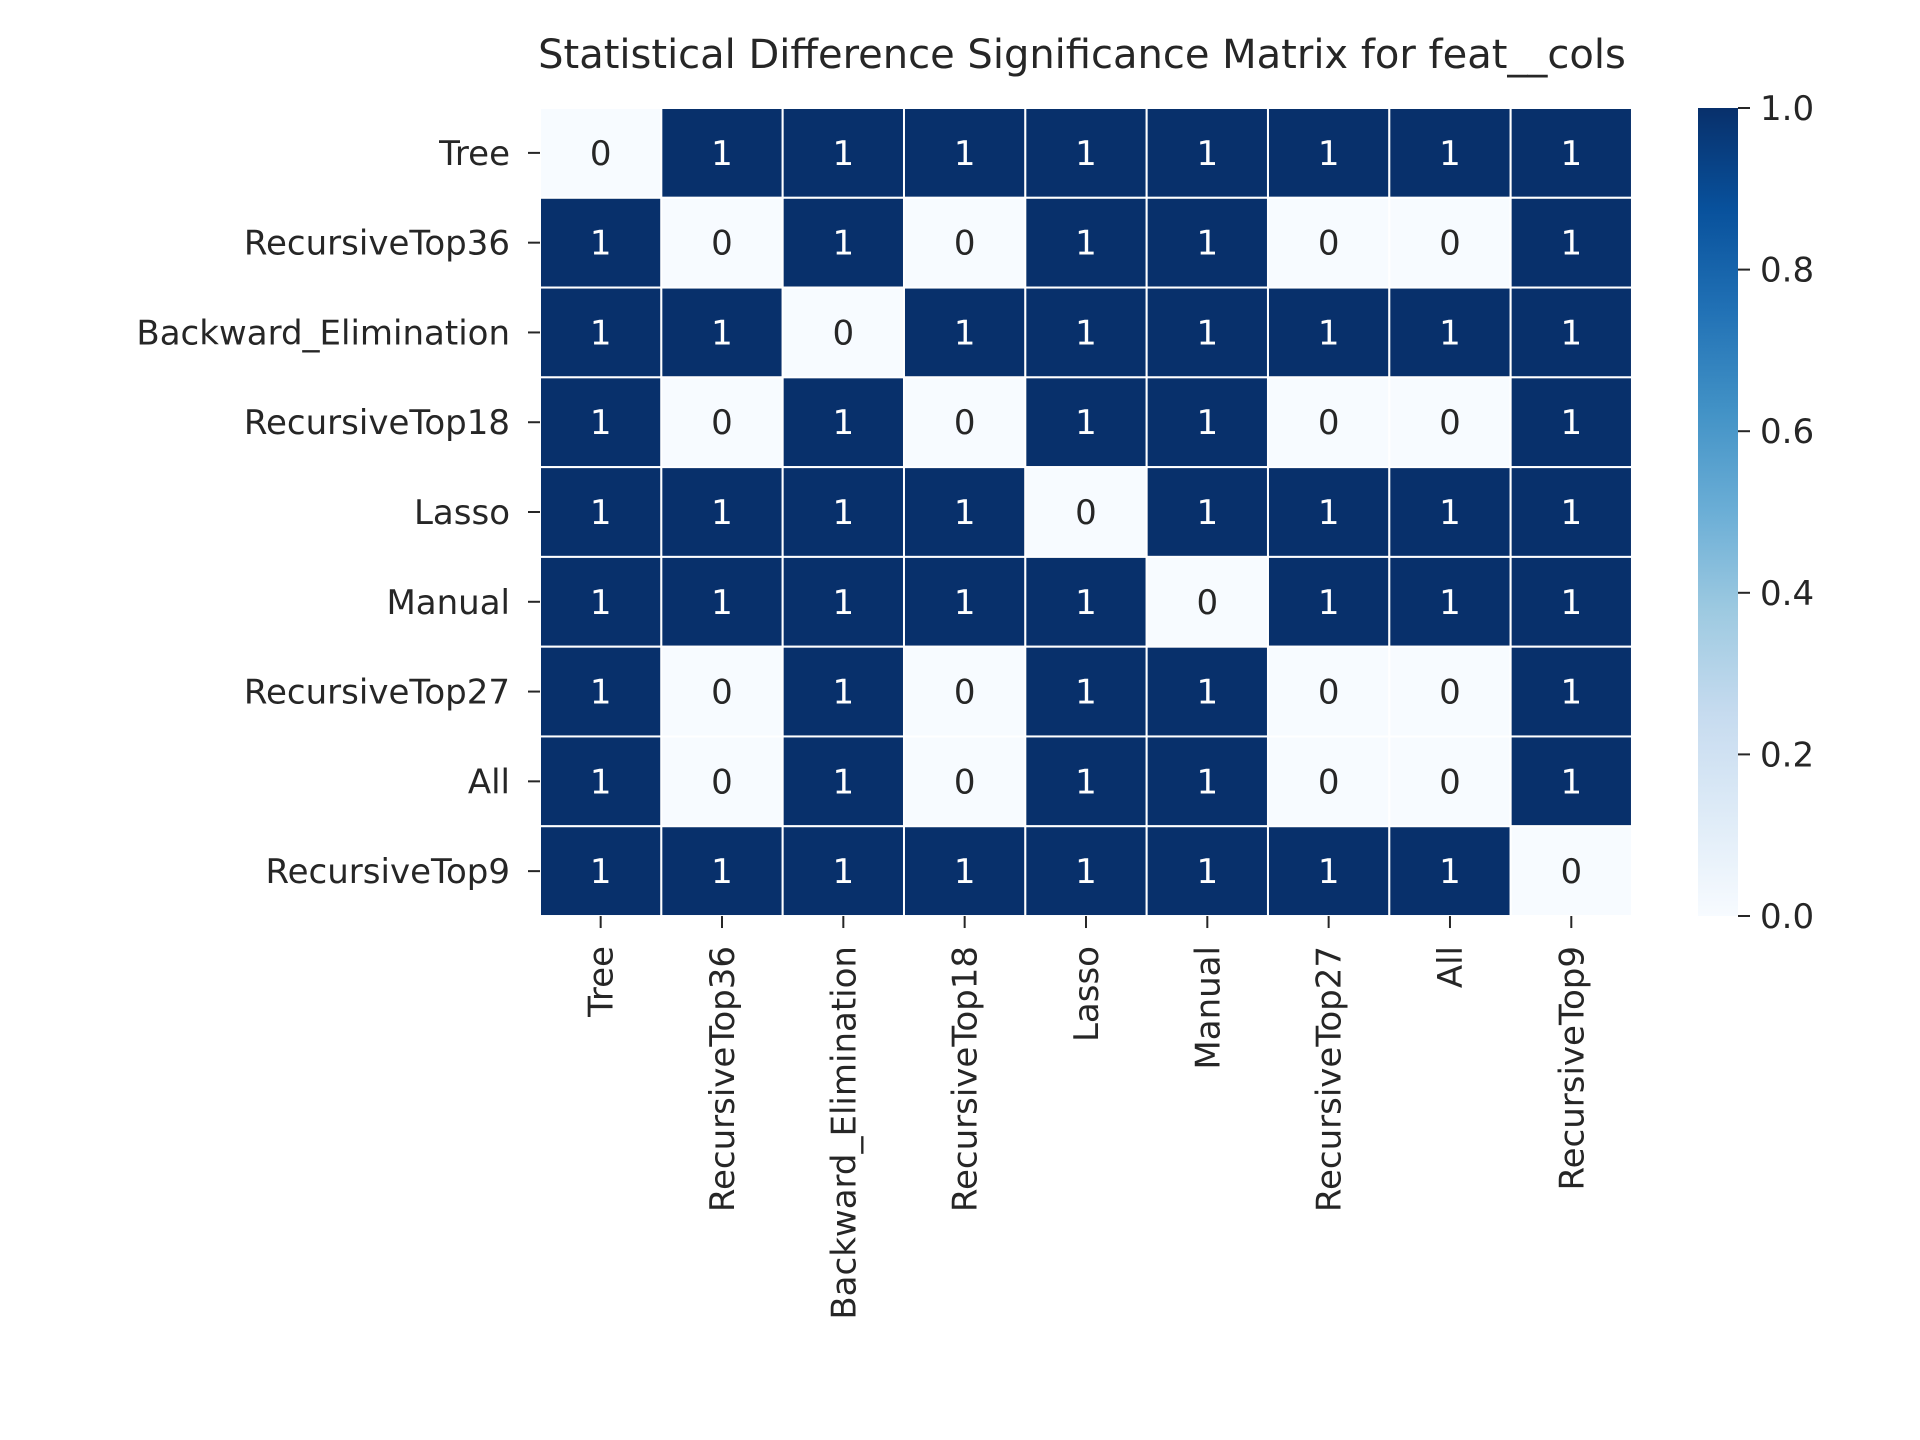  What do you see at coordinates (377, 423) in the screenshot?
I see `y-tick-label: RecursiveTop18` at bounding box center [377, 423].